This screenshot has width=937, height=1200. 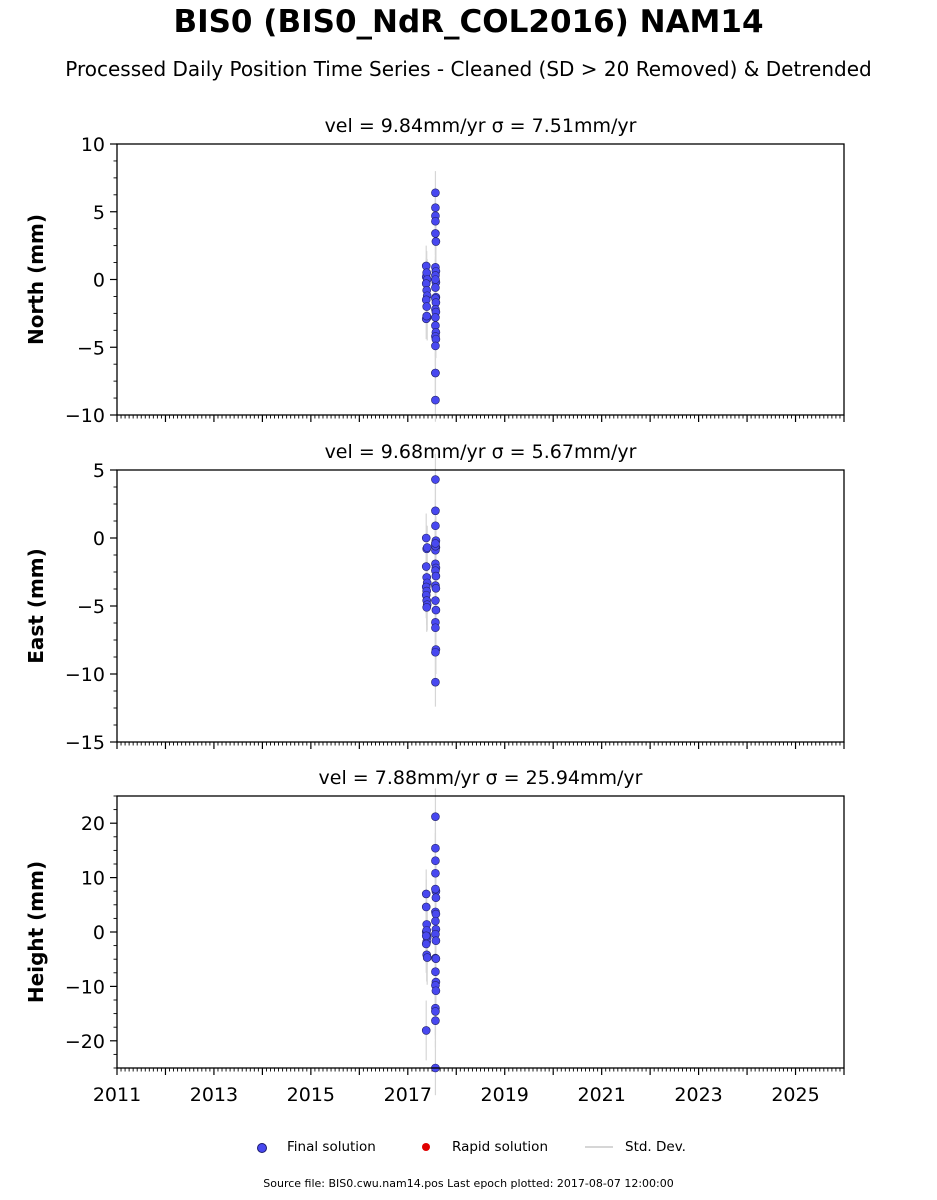 I want to click on rapid-solution-marker-icon, so click(x=426, y=1147).